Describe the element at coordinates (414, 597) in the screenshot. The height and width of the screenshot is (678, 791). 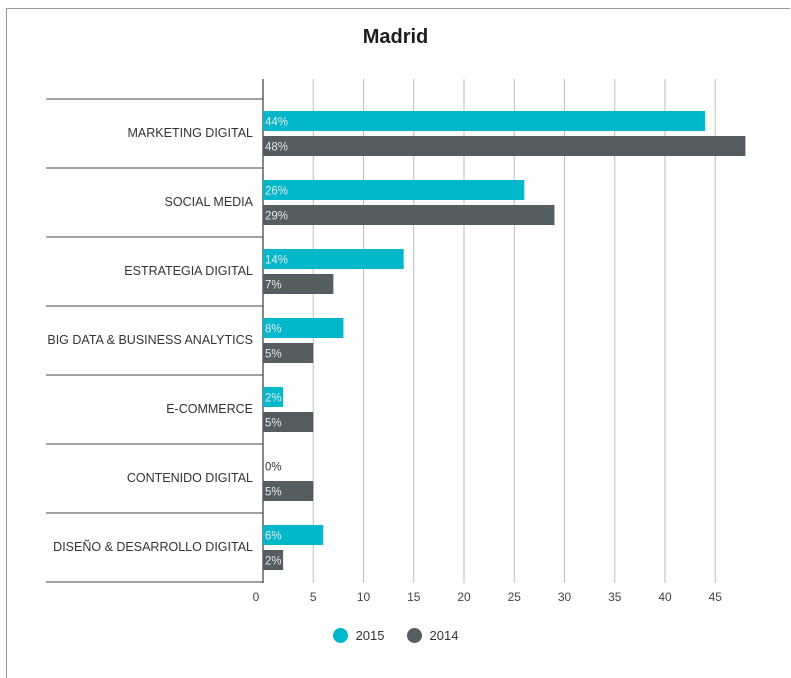
I see `x-tick-label: 15` at that location.